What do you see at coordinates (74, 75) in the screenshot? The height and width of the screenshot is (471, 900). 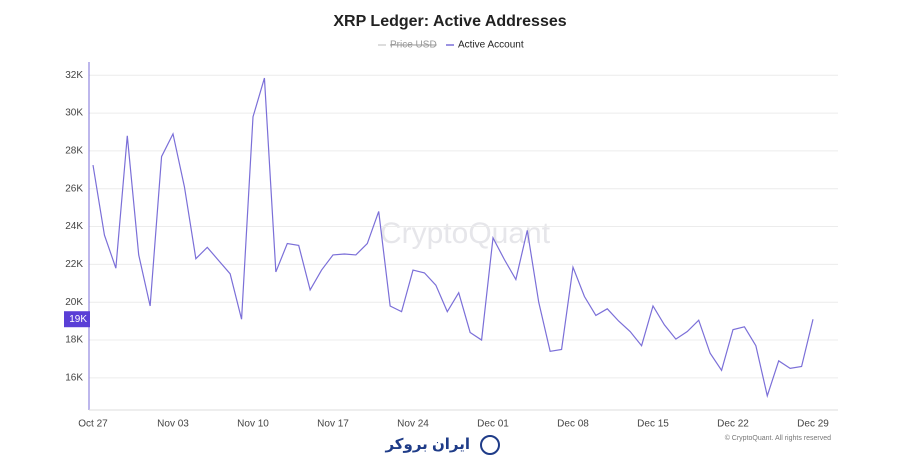 I see `y-tick-label: 32K` at bounding box center [74, 75].